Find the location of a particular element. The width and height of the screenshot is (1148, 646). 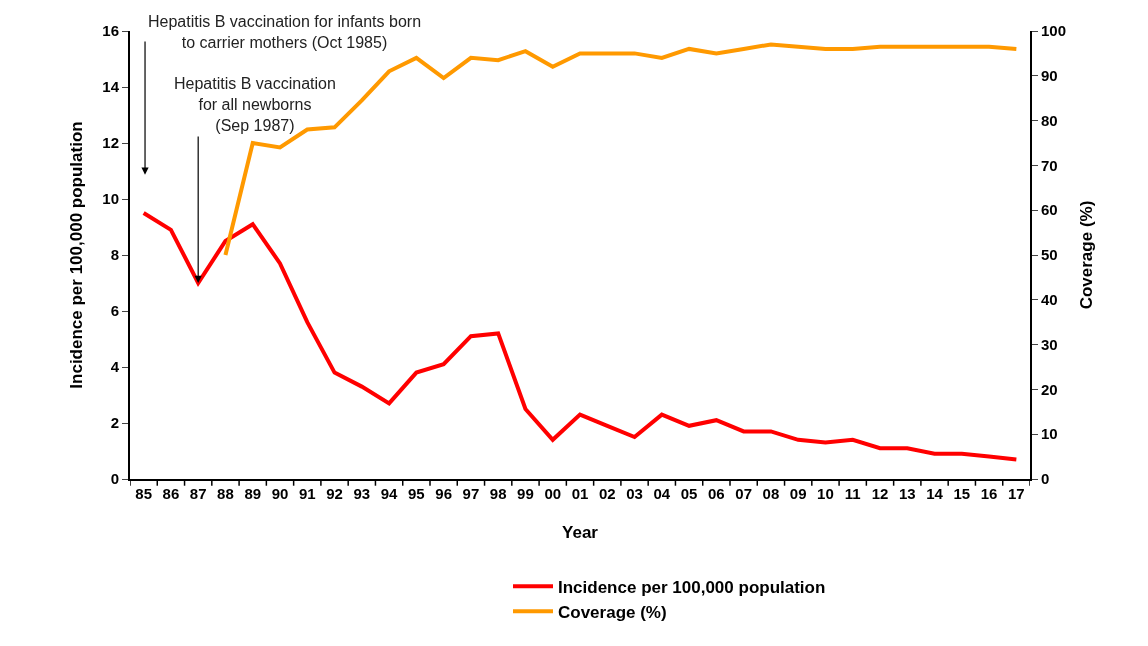

x-tick-label: 17 is located at coordinates (1016, 493).